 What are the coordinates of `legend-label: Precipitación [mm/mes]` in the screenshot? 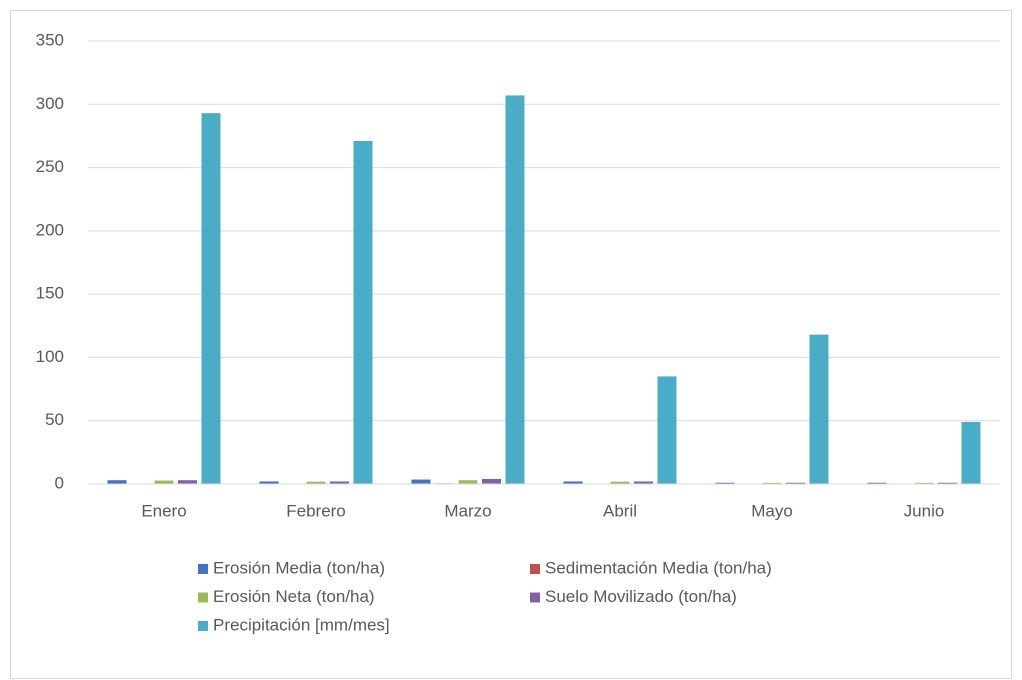 It's located at (301, 624).